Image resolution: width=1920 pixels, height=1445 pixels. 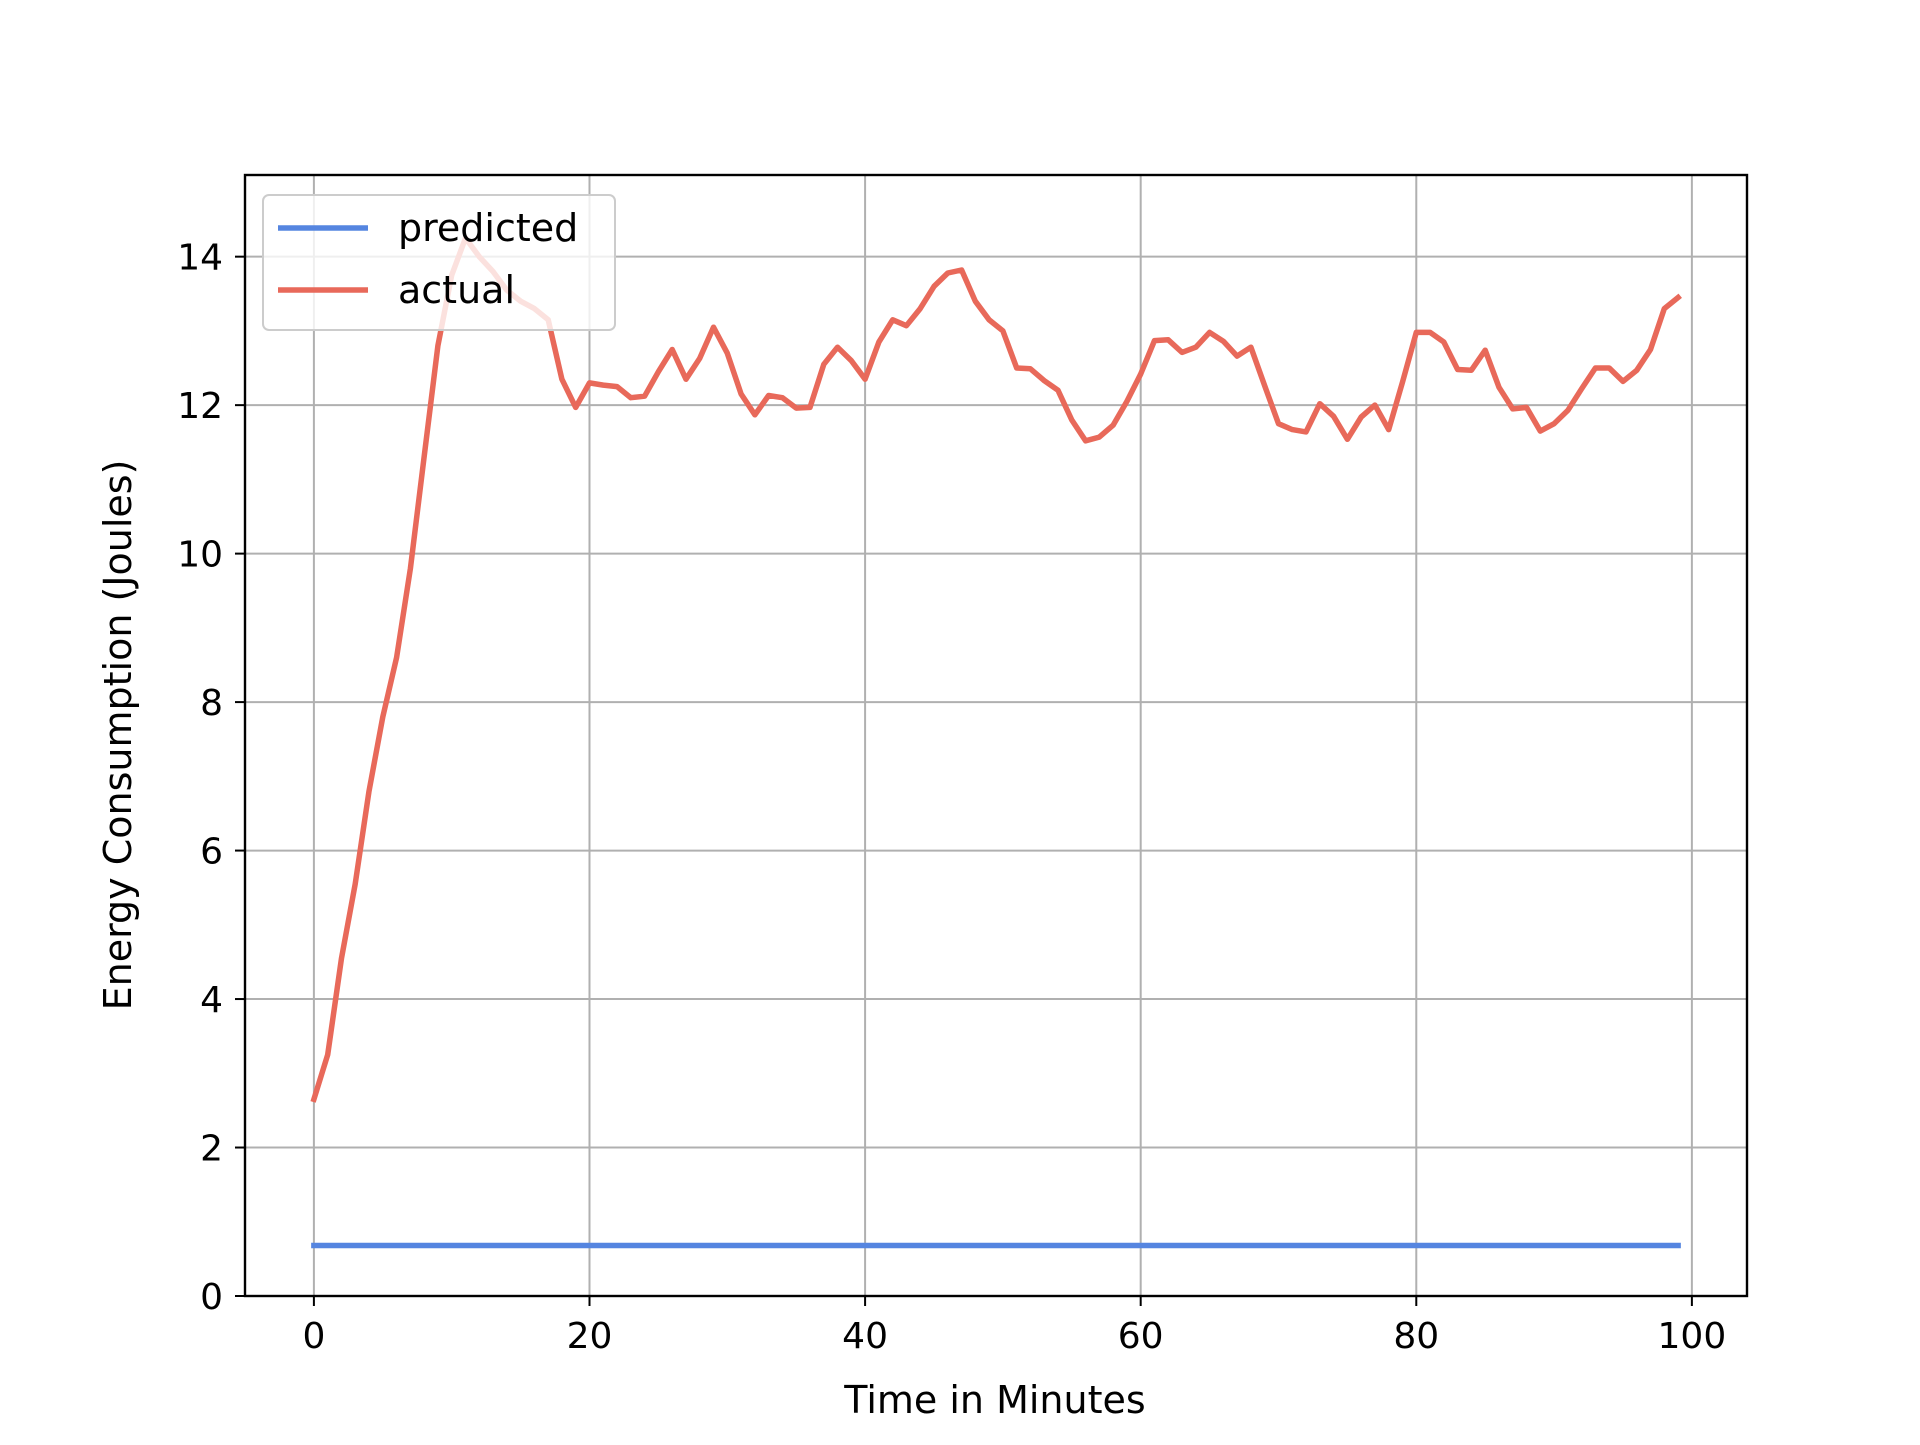 I want to click on y-tick-label: 14, so click(x=200, y=258).